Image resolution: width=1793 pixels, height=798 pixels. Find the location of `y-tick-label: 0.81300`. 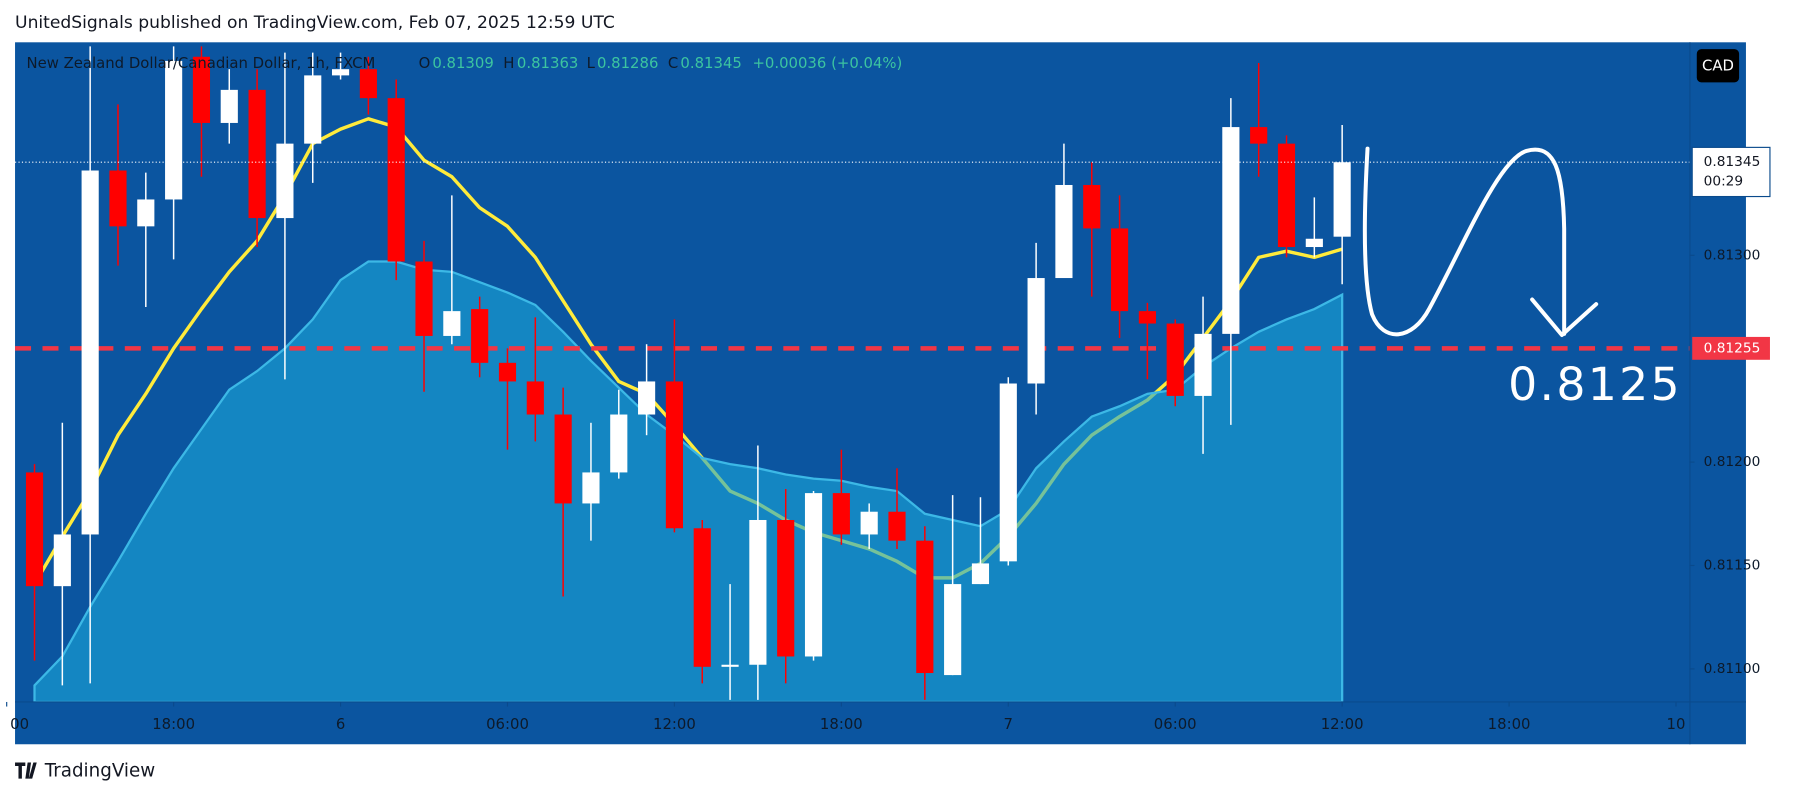

y-tick-label: 0.81300 is located at coordinates (1732, 255).